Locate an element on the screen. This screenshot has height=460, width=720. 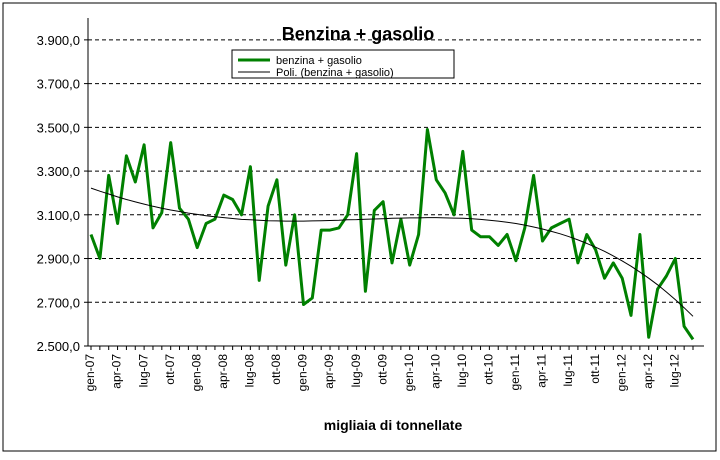
x-tick-label: apr-10 is located at coordinates (435, 371).